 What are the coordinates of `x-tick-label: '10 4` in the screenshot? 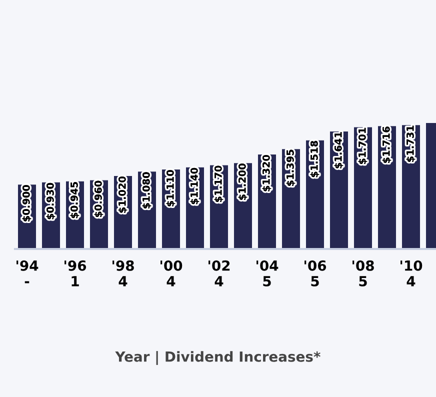 It's located at (411, 273).